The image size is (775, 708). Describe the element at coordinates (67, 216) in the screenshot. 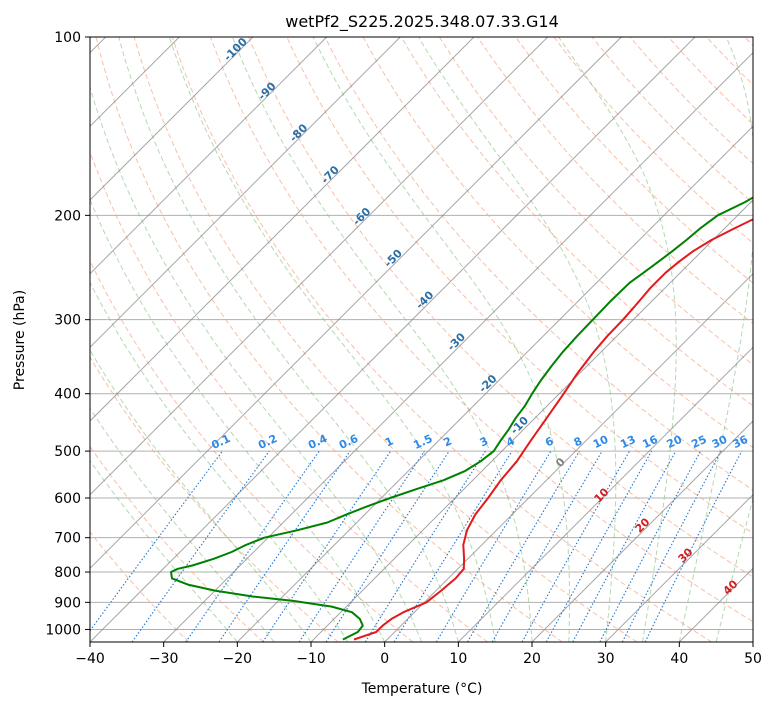

I see `y-tick-label: 200` at that location.